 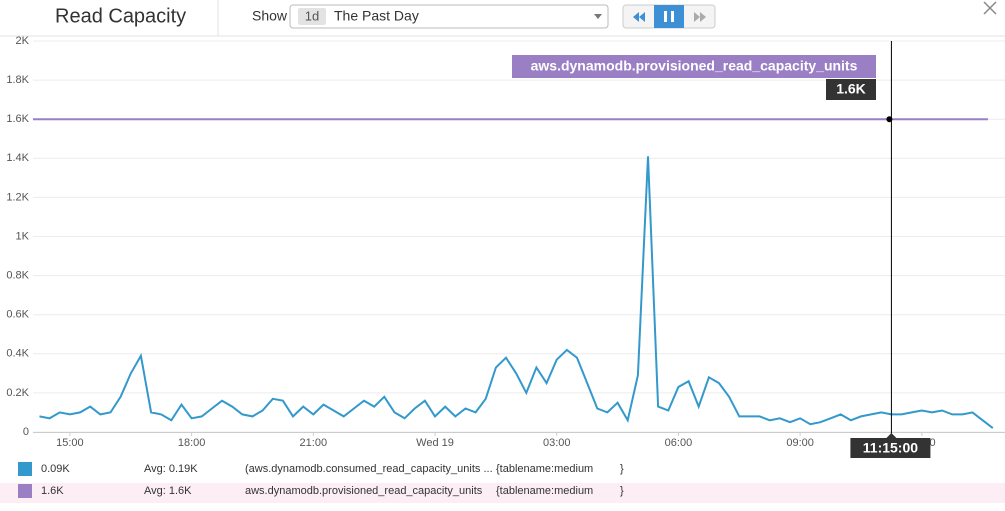 I want to click on x-tick-label: 09:00, so click(x=800, y=443).